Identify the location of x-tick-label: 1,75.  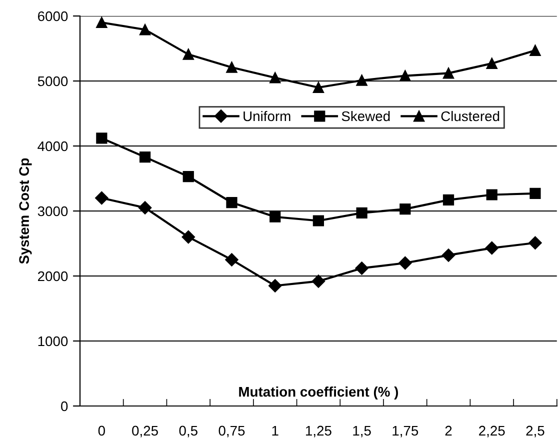
(405, 432).